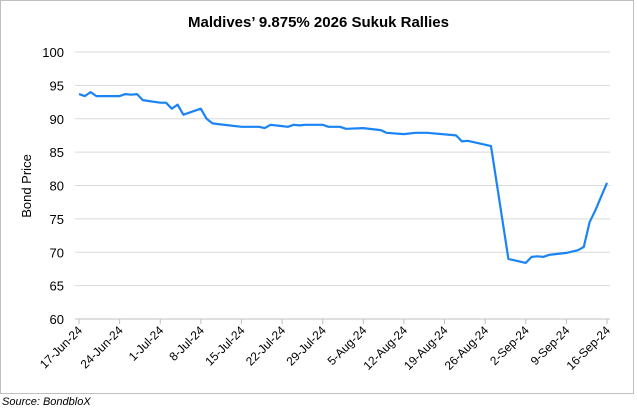 The image size is (637, 409). Describe the element at coordinates (57, 152) in the screenshot. I see `y-tick-label: 85` at that location.